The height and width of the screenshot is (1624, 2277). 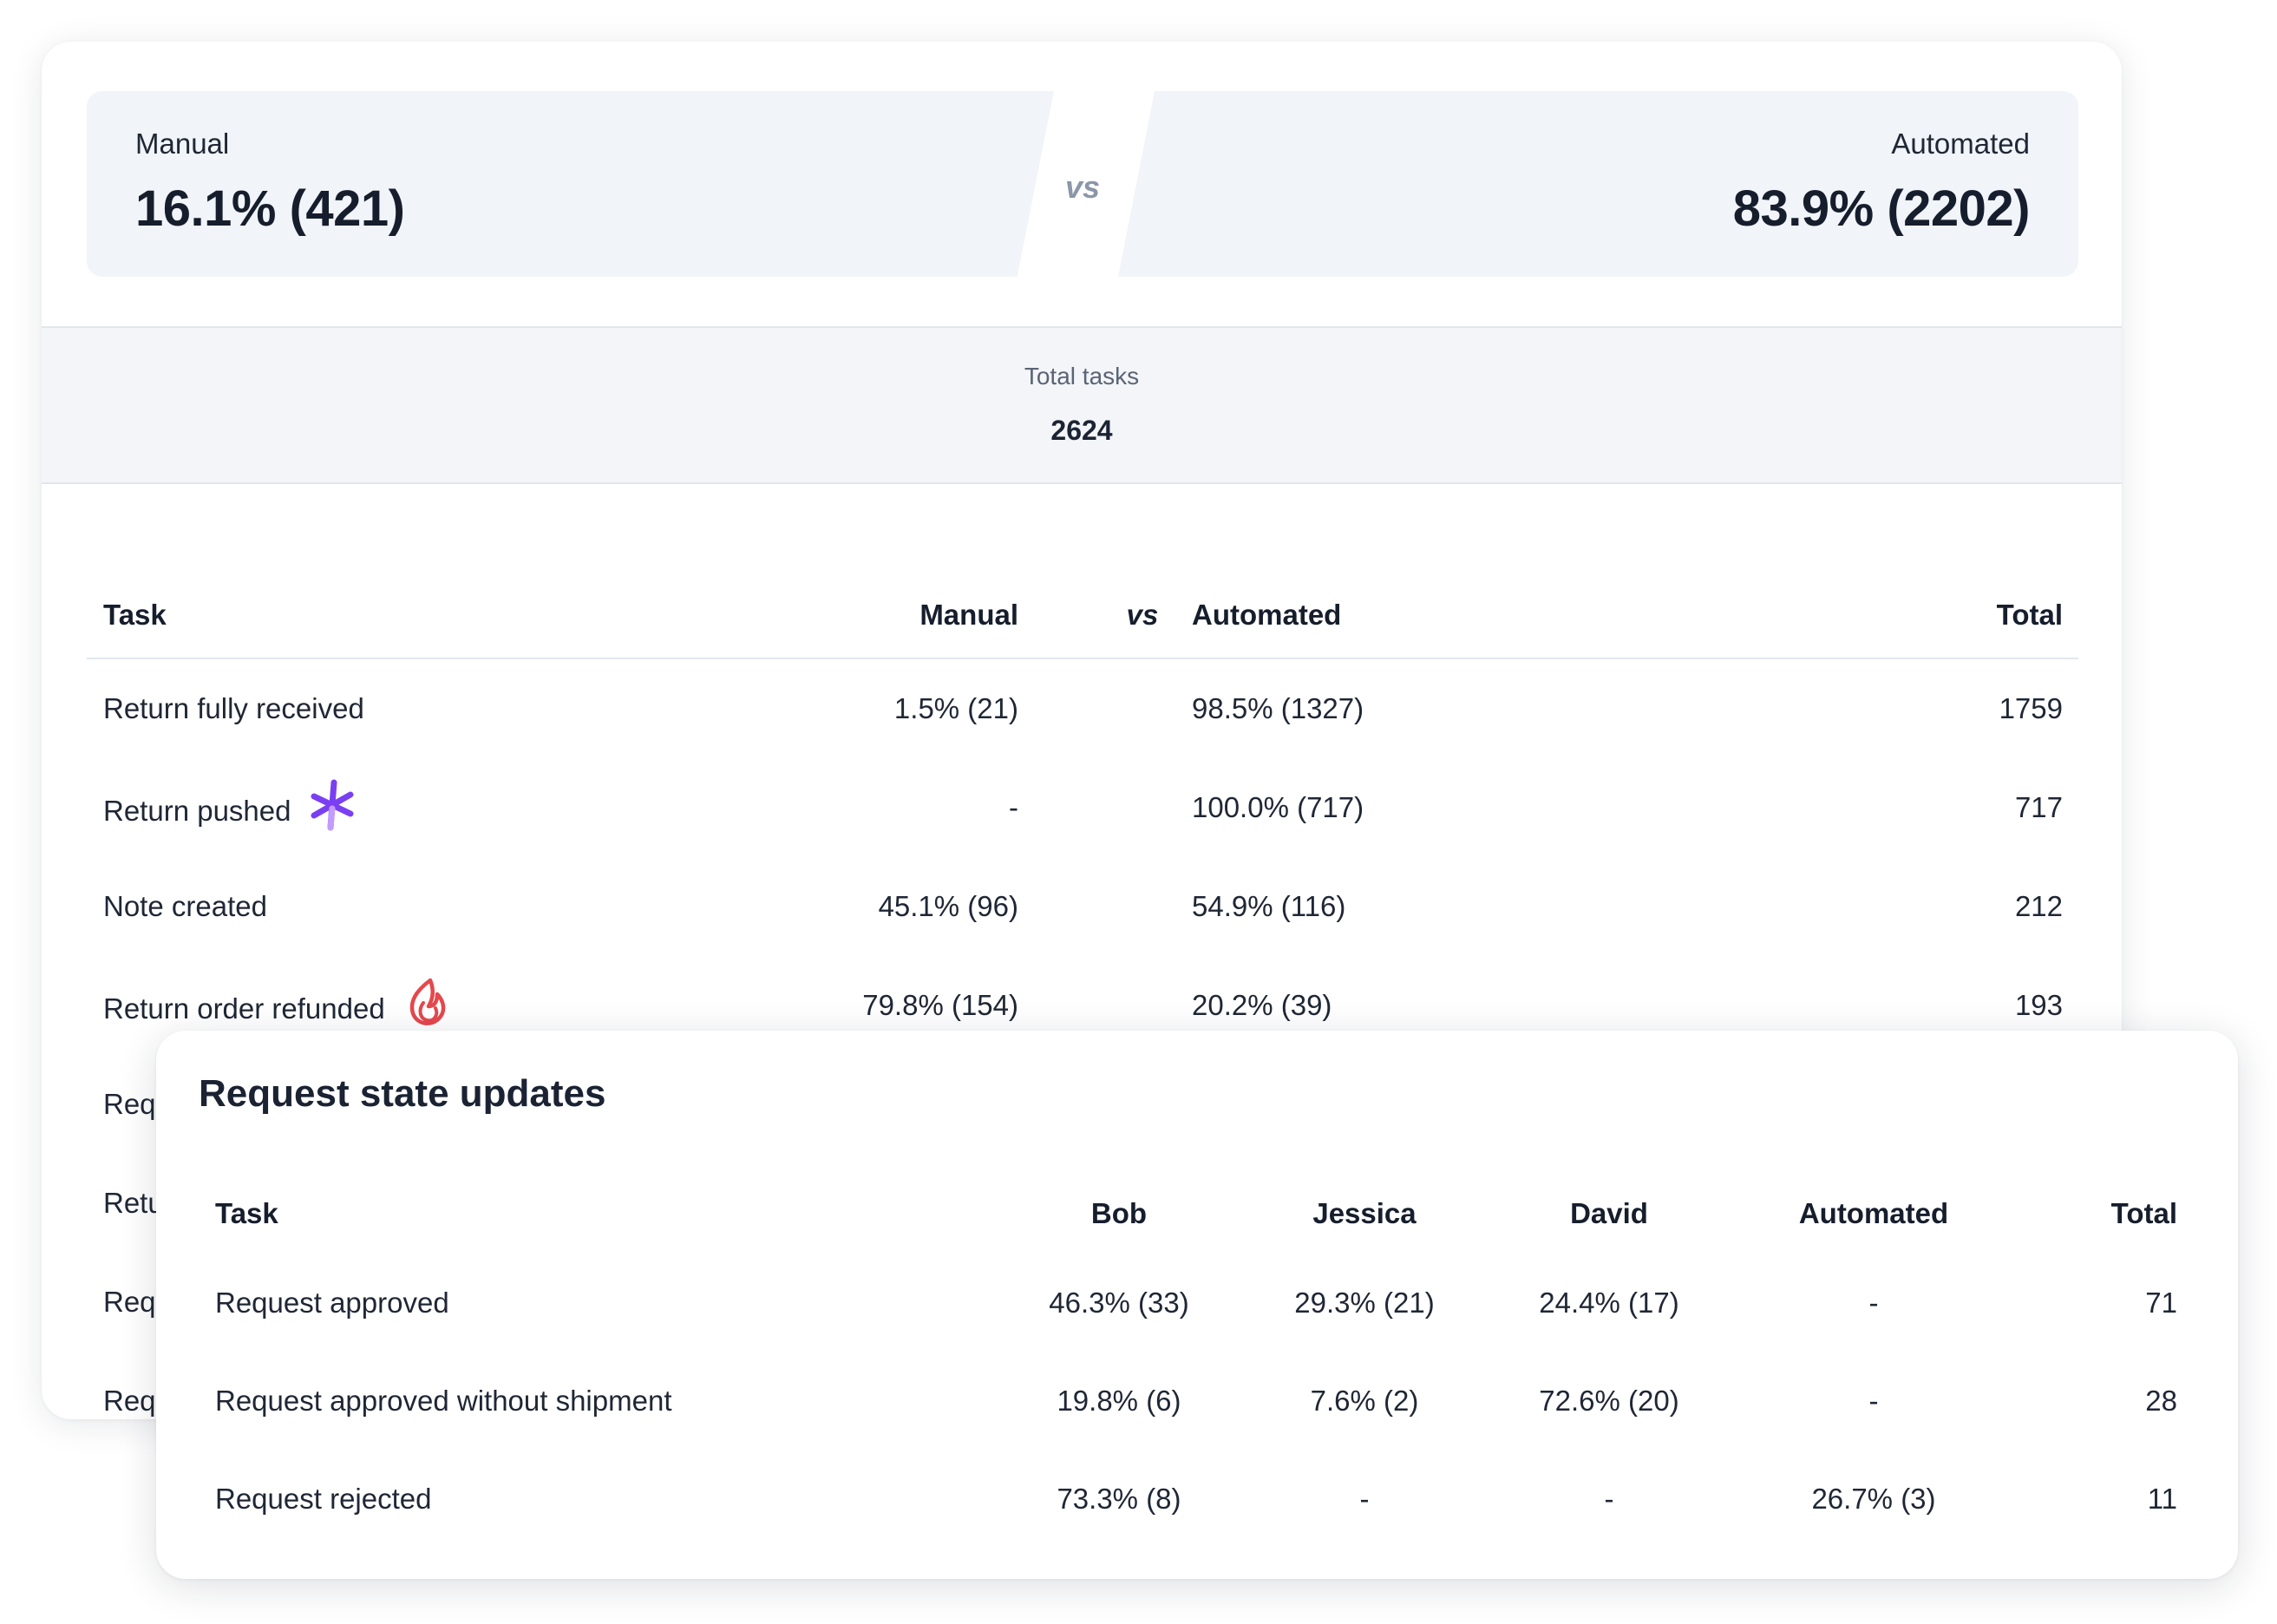 What do you see at coordinates (233, 708) in the screenshot?
I see `row-task: Return fully received` at bounding box center [233, 708].